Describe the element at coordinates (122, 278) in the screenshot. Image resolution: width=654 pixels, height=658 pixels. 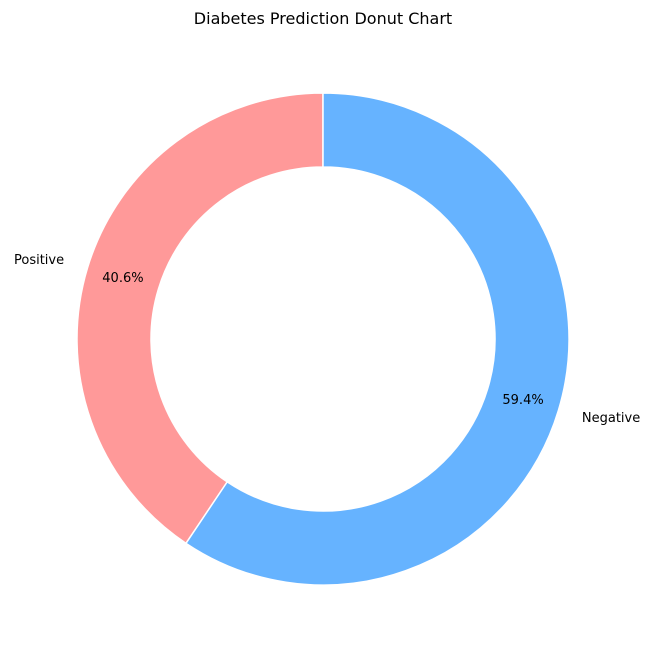
I see `slice-percent-positive: 40.6%` at that location.